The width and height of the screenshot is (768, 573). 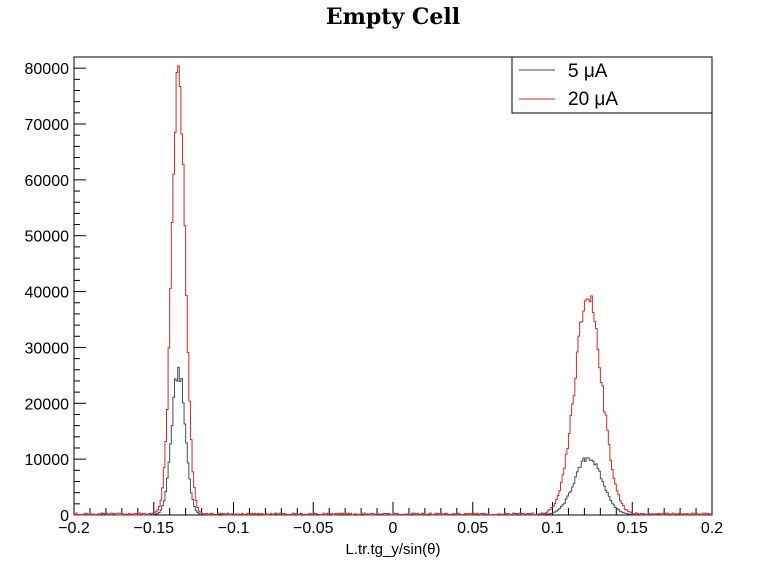 I want to click on x-tick-label: 0.15, so click(x=632, y=528).